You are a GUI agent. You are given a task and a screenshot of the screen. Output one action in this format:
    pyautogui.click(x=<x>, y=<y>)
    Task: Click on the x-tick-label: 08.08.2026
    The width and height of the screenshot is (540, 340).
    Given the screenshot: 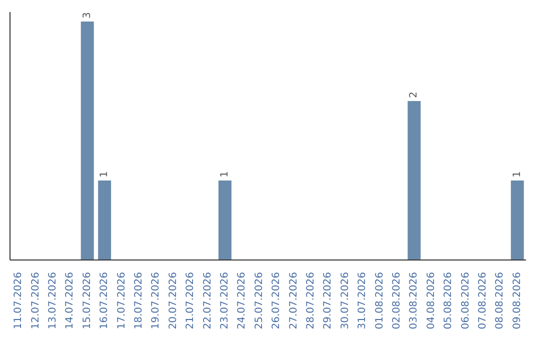 What is the action you would take?
    pyautogui.click(x=500, y=301)
    